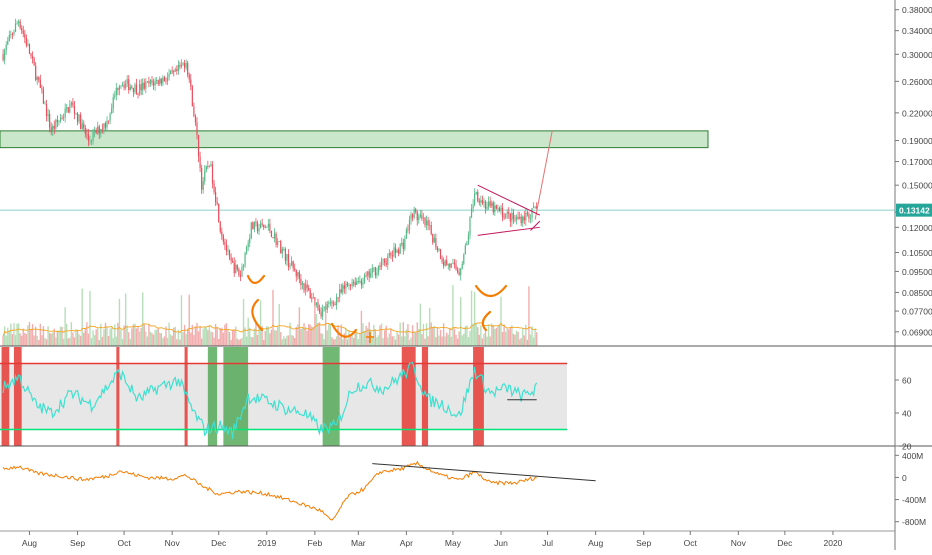 Image resolution: width=932 pixels, height=555 pixels. I want to click on time-tick-label: 2020, so click(832, 543).